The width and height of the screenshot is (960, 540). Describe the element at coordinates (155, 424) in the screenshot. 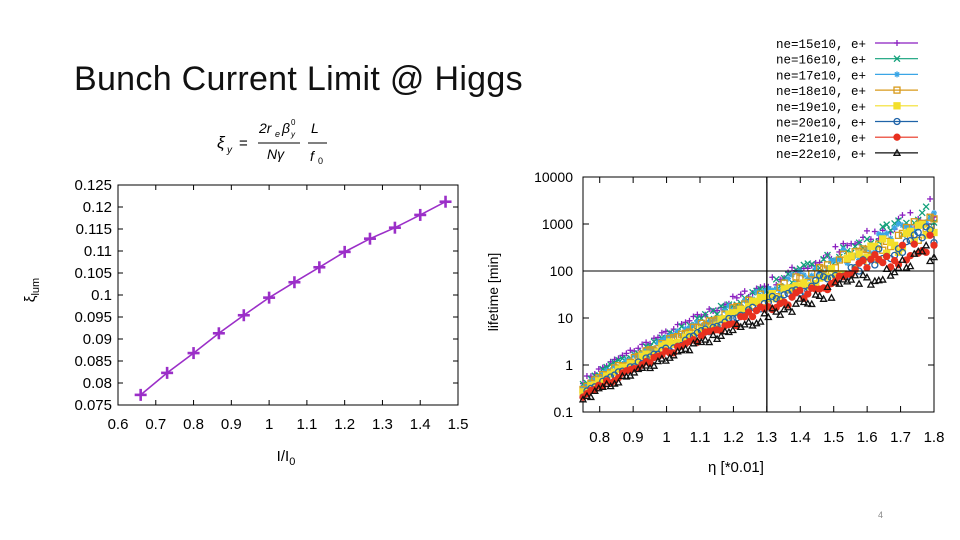

I see `left-chart-x-tick-label: 0.7` at that location.